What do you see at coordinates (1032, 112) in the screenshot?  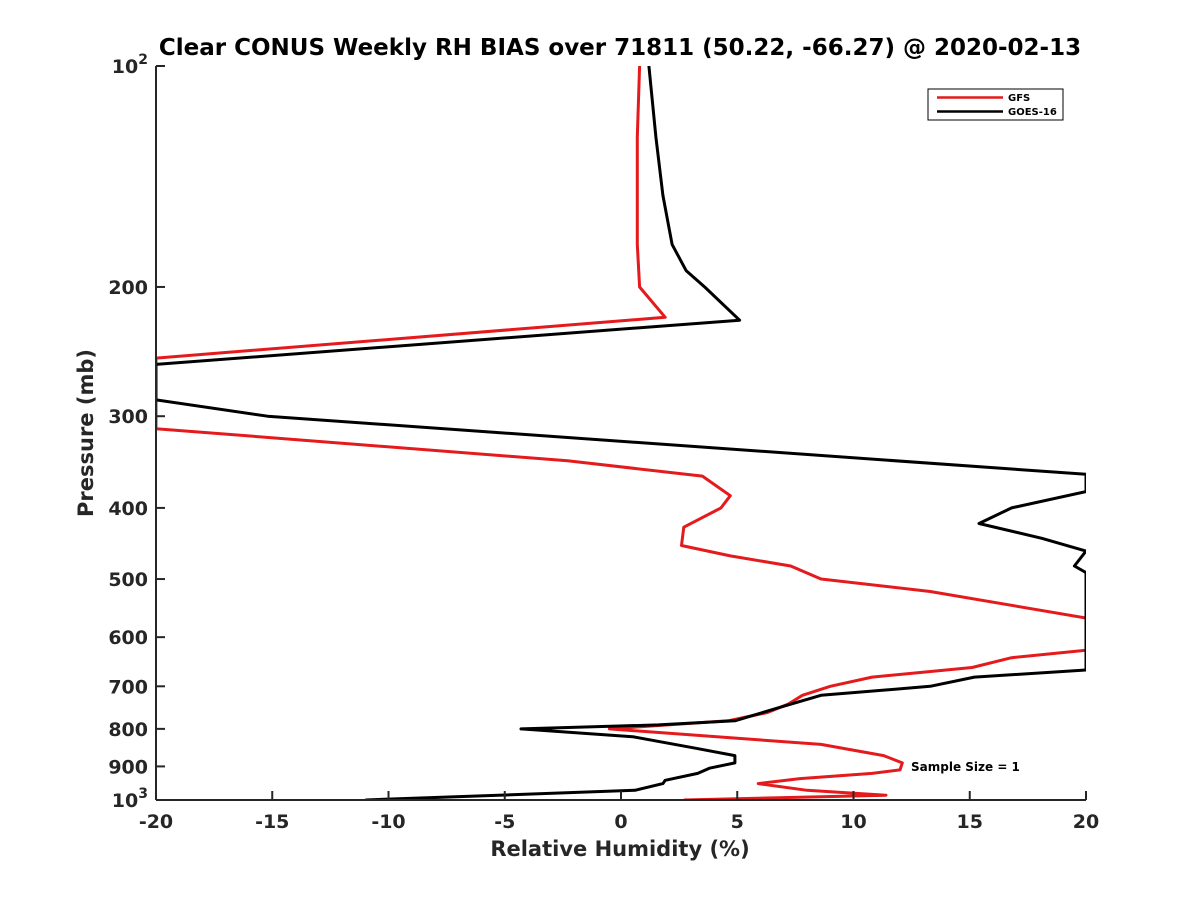 I see `legend-label-goes16: GOES-16` at bounding box center [1032, 112].